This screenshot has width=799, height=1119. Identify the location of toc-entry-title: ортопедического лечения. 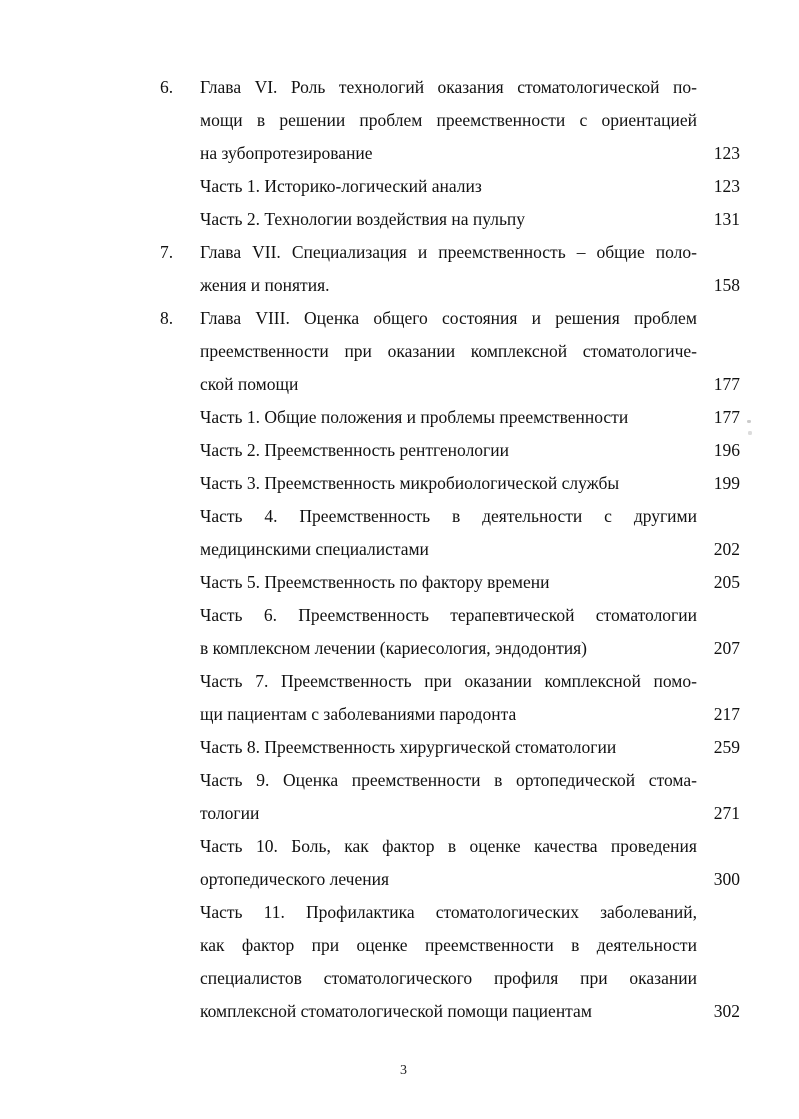
(295, 879).